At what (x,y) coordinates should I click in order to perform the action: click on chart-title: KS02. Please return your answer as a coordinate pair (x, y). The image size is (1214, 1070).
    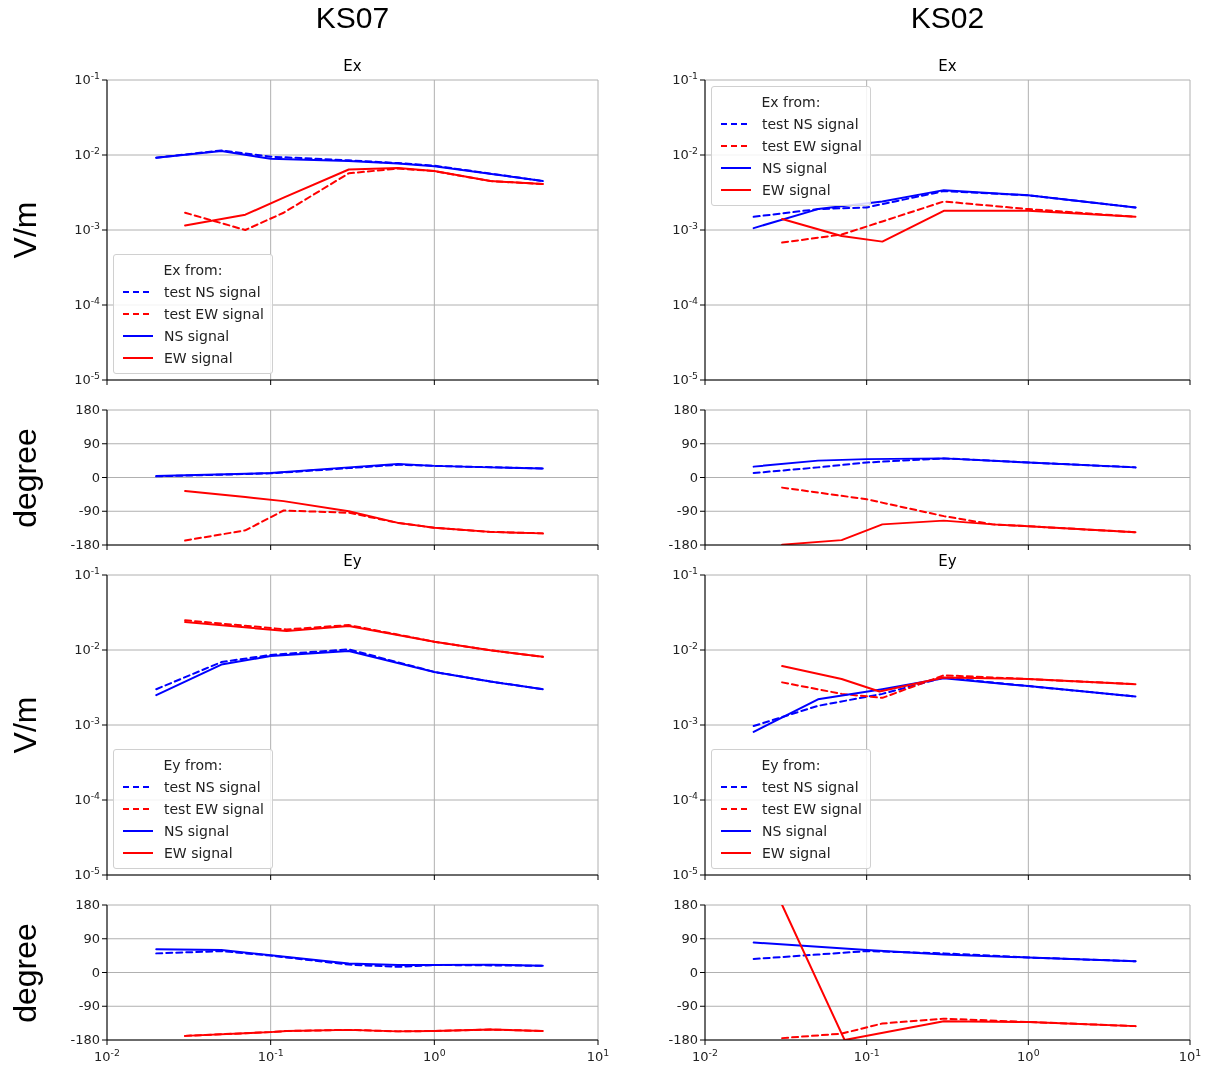
    Looking at the image, I should click on (947, 18).